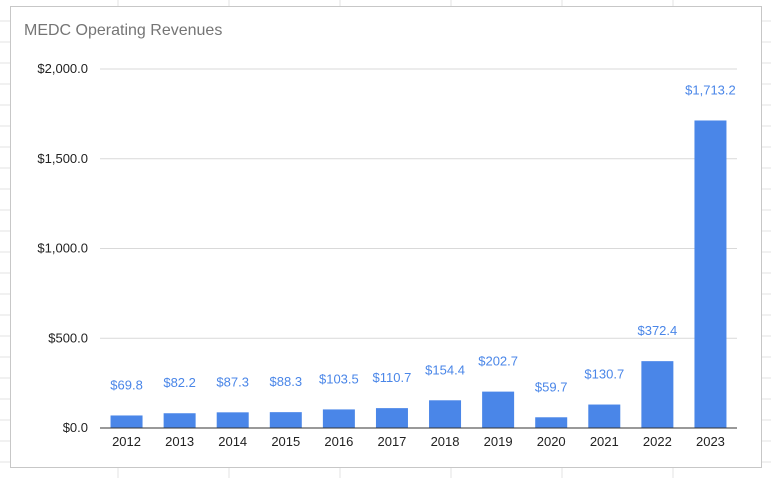  I want to click on data-label-2019: $202.7, so click(498, 361).